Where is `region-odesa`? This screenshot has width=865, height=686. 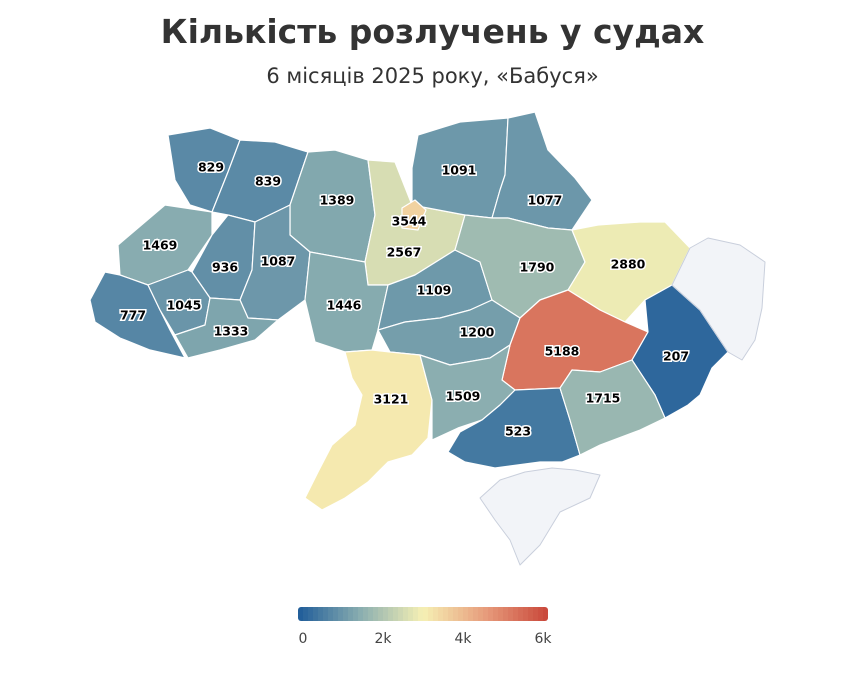
region-odesa is located at coordinates (368, 430).